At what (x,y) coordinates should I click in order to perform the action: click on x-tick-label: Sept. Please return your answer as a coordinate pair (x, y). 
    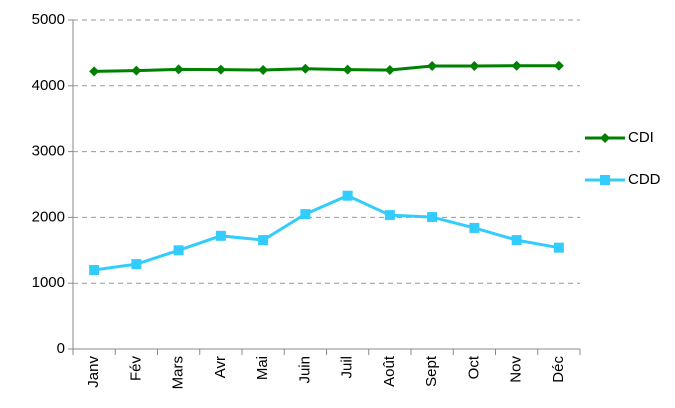
    Looking at the image, I should click on (431, 371).